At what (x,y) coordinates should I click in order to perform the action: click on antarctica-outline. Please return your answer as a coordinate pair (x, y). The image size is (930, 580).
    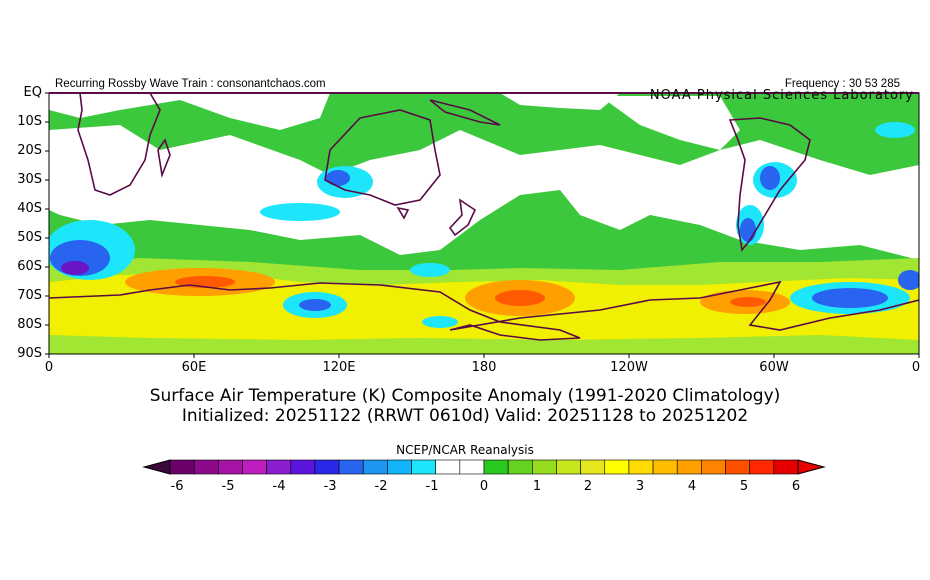
    Looking at the image, I should click on (484, 310).